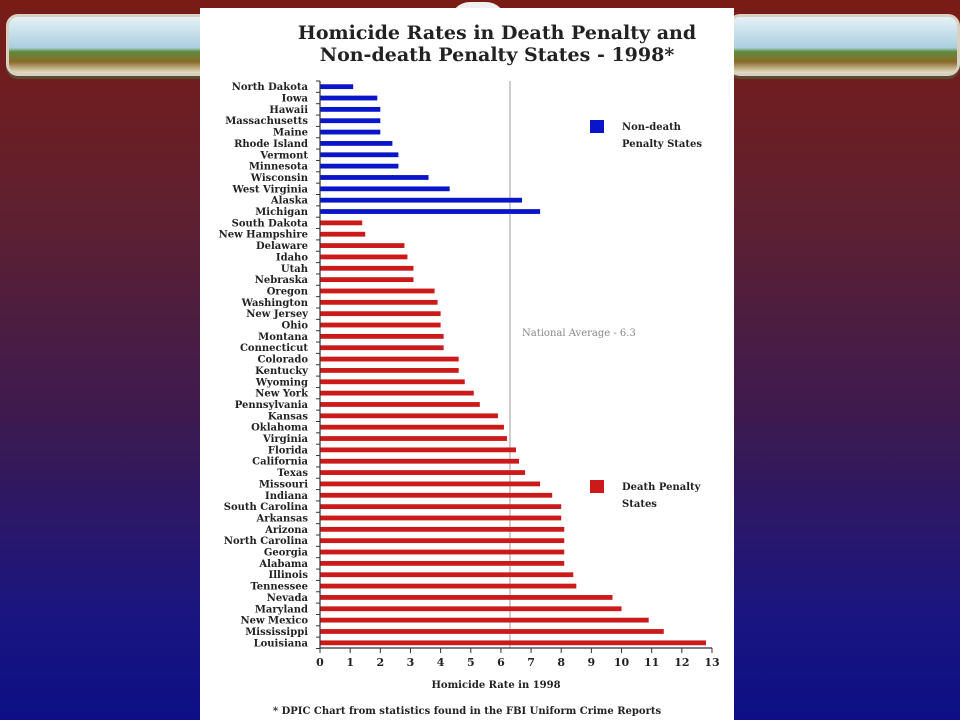  Describe the element at coordinates (274, 348) in the screenshot. I see `category-label: Connecticut` at that location.